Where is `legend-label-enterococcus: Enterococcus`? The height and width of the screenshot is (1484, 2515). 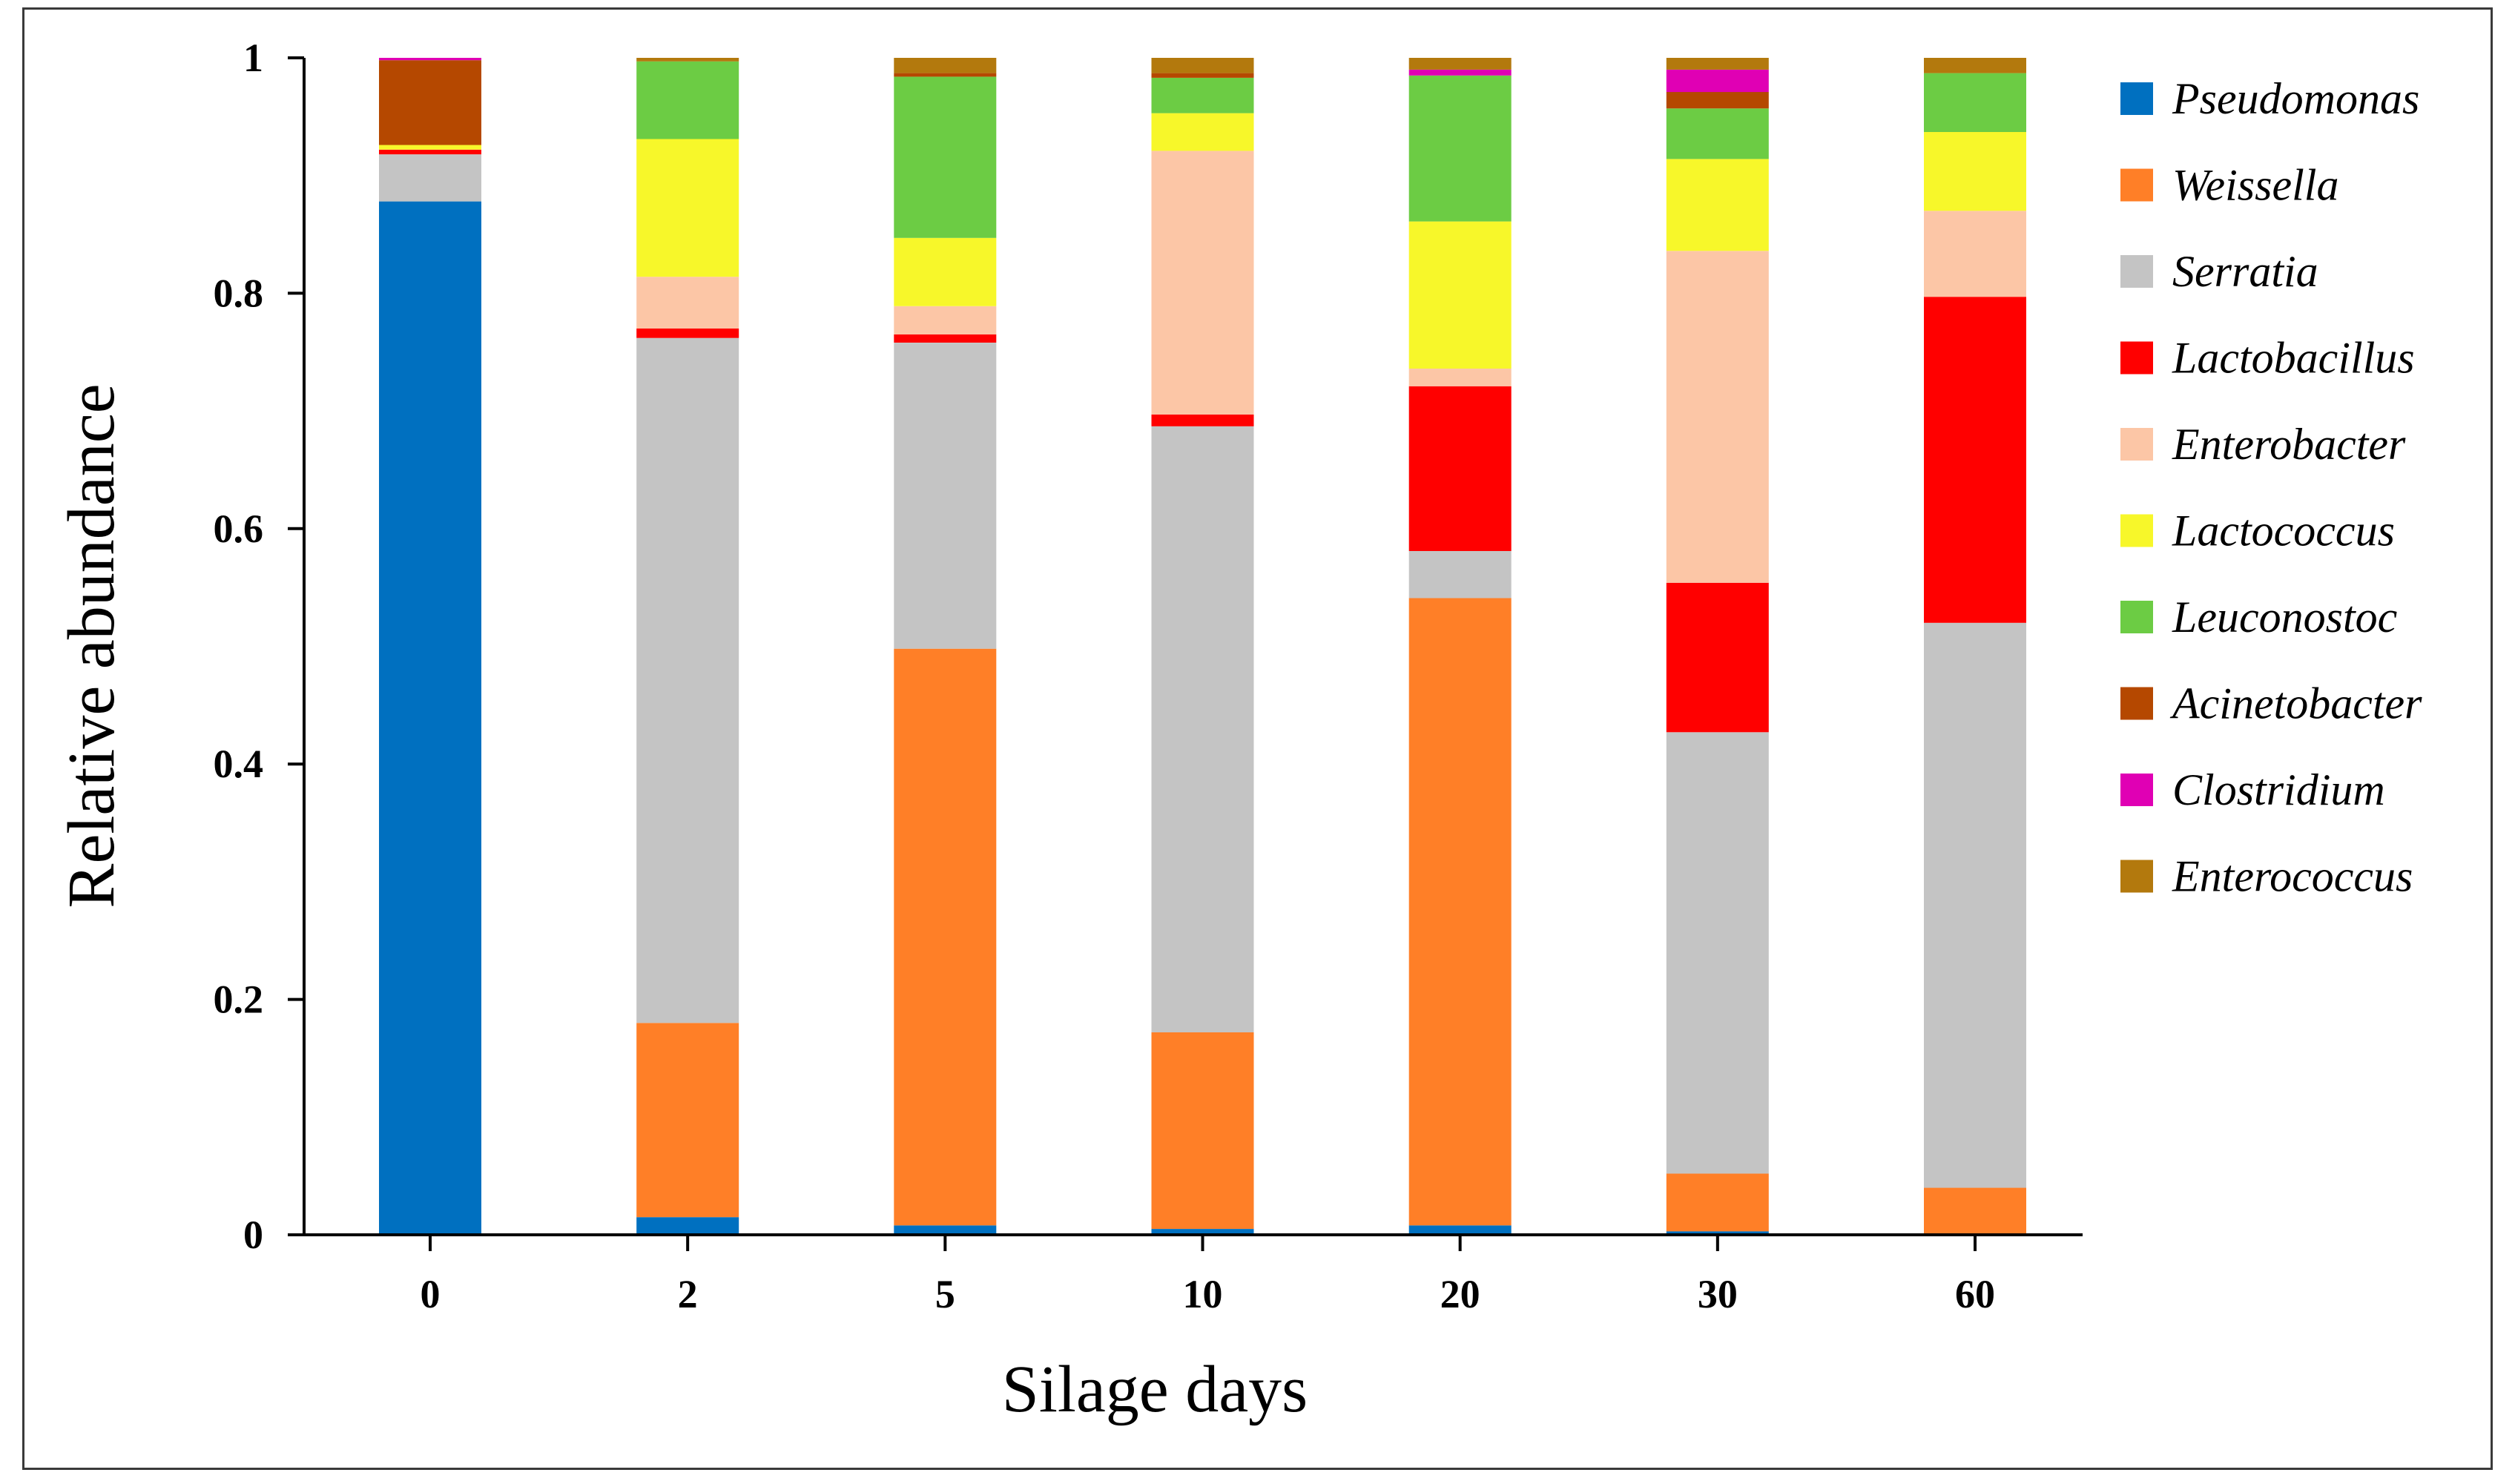 legend-label-enterococcus: Enterococcus is located at coordinates (2292, 877).